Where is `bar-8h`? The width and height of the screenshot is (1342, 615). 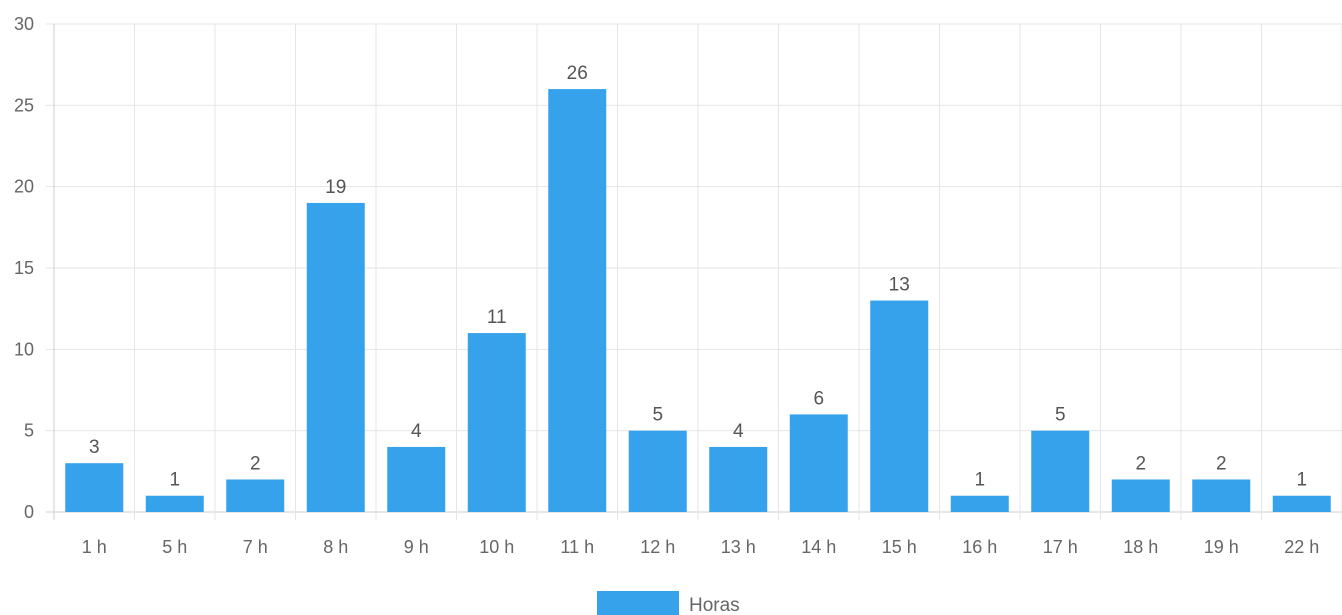 bar-8h is located at coordinates (335, 357).